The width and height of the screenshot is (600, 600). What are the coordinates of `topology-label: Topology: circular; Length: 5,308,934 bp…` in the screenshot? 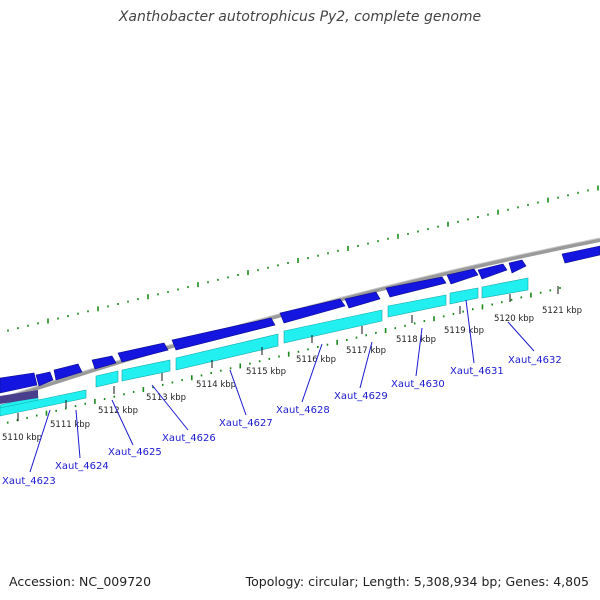 It's located at (417, 581).